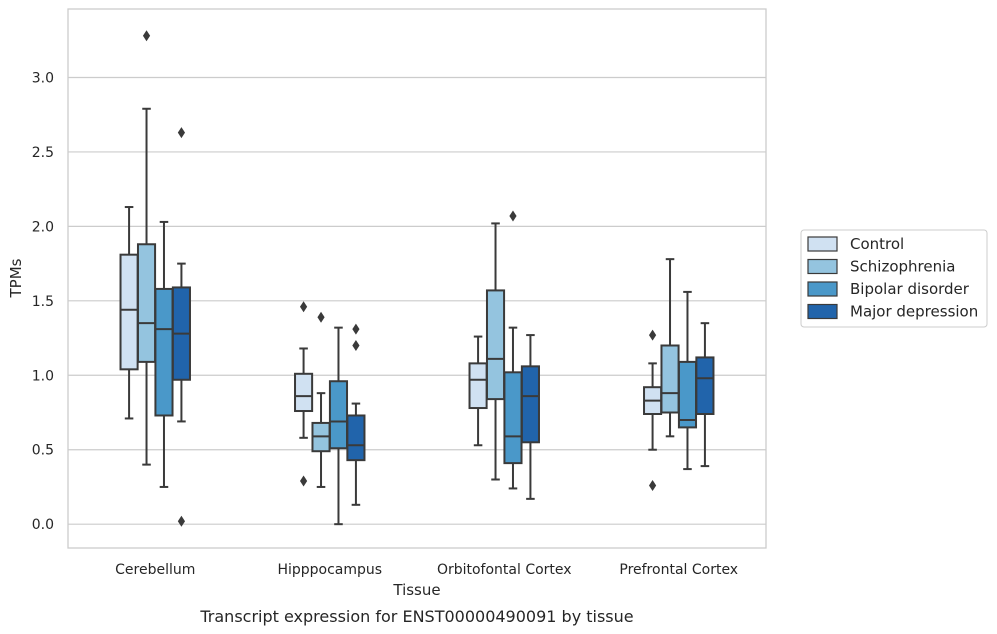  I want to click on legend-frame, so click(894, 278).